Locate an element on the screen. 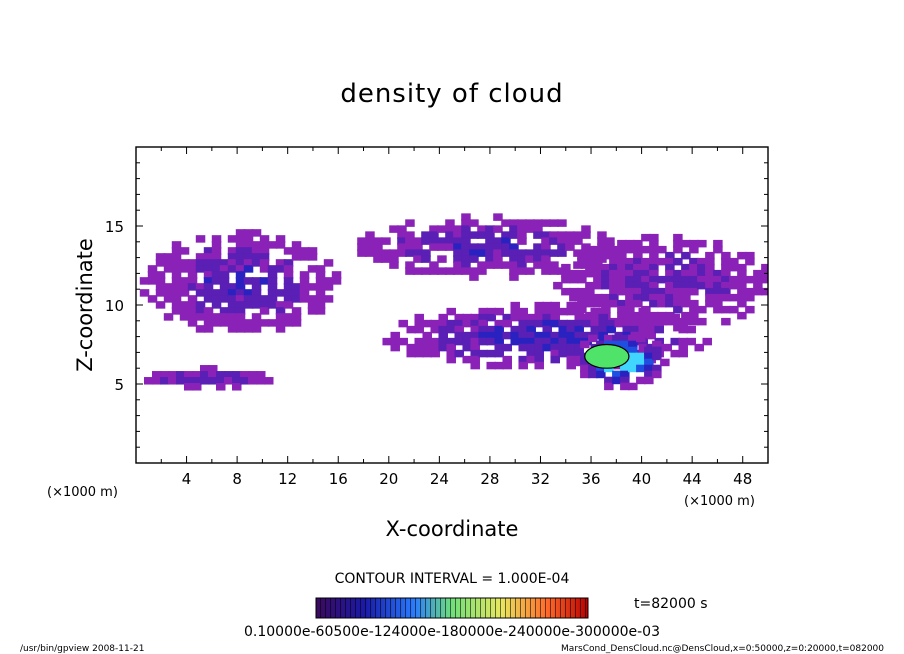  x-tick-label: 36 is located at coordinates (590, 479).